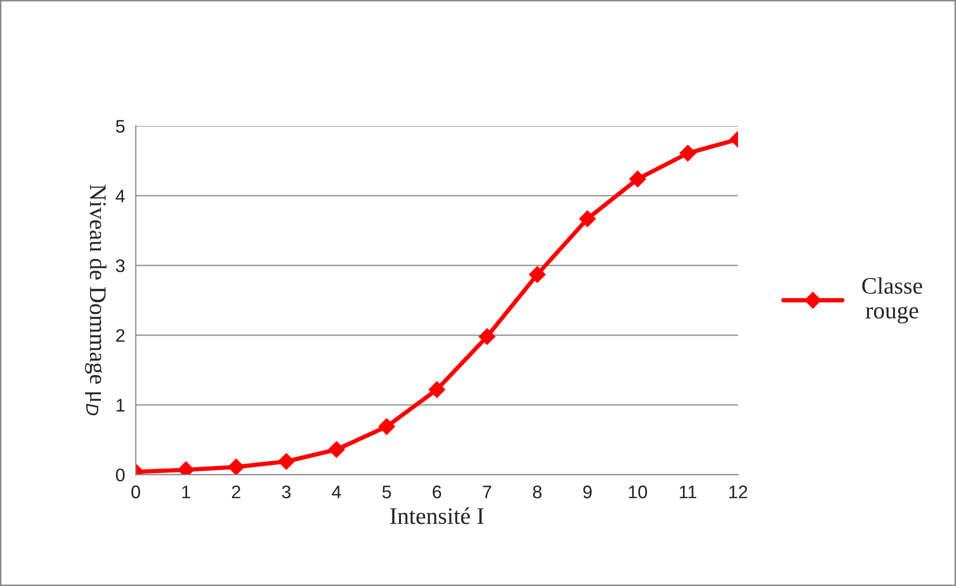  I want to click on x-tick-label: 0, so click(135, 492).